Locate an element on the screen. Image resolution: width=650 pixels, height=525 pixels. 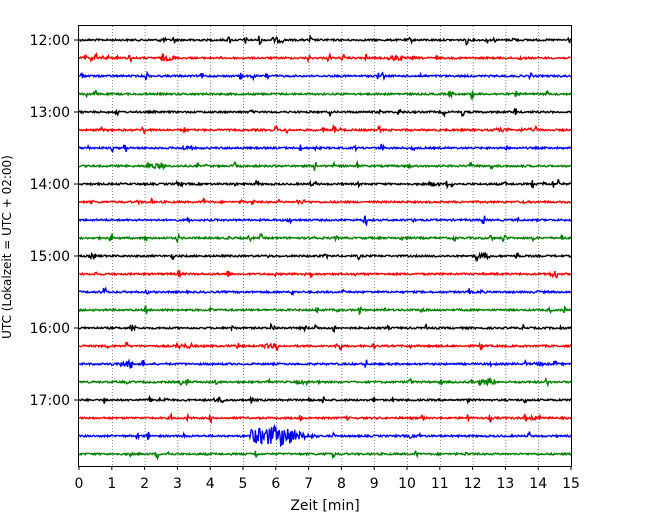
x-tick-label: 9 is located at coordinates (374, 484).